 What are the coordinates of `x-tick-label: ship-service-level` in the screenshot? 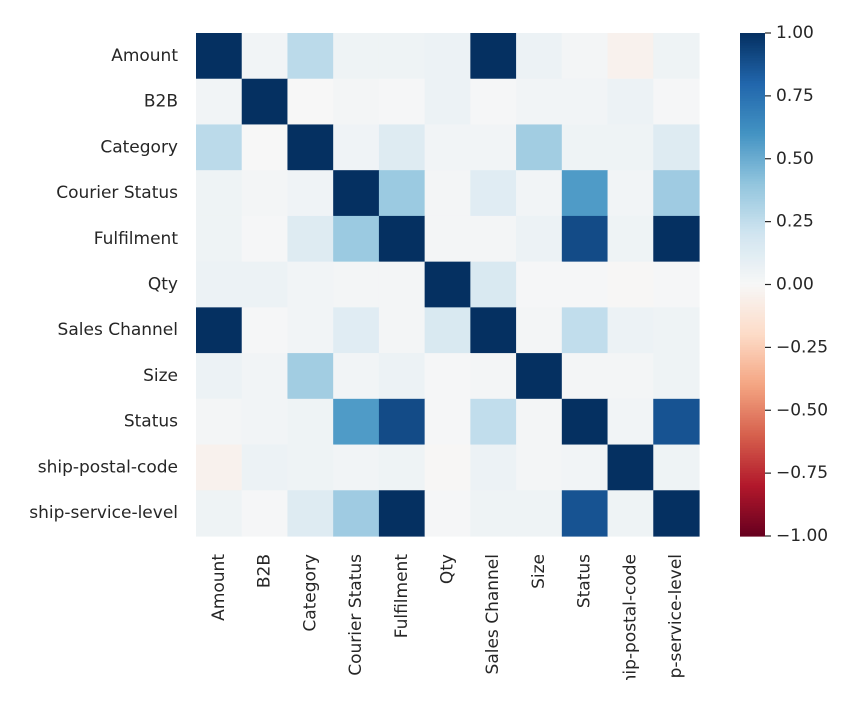 It's located at (676, 628).